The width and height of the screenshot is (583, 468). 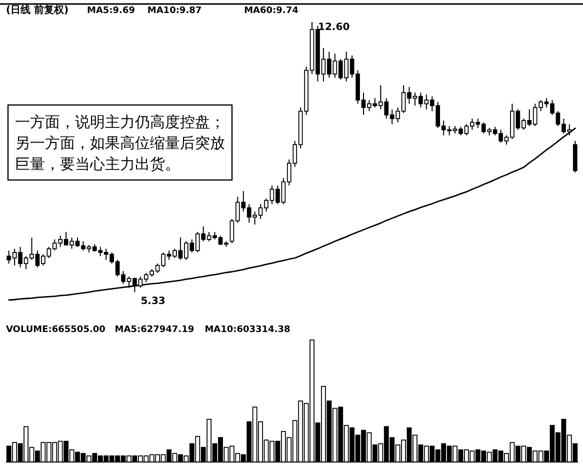 What do you see at coordinates (153, 301) in the screenshot?
I see `text: 5.33` at bounding box center [153, 301].